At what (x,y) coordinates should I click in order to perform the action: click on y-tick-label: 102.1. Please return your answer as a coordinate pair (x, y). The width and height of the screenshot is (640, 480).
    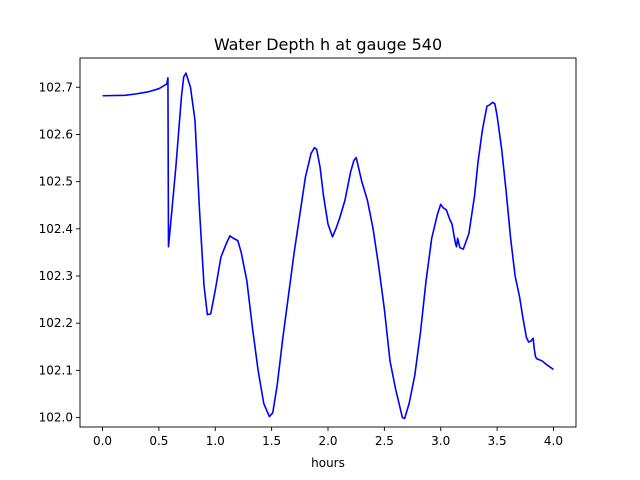
    Looking at the image, I should click on (56, 370).